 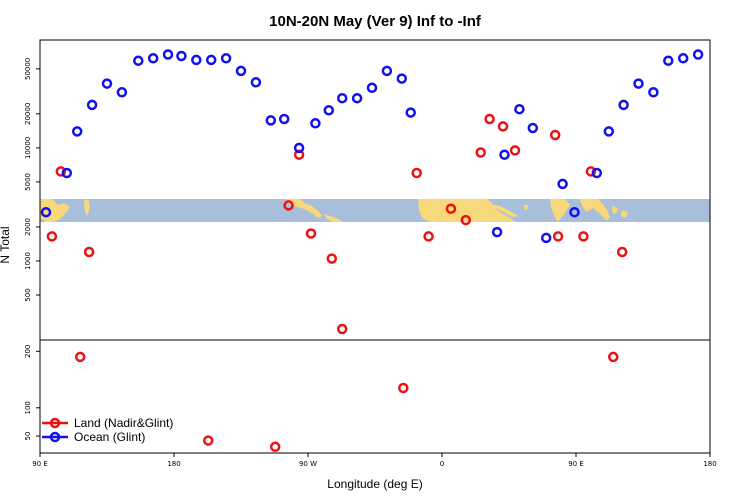 What do you see at coordinates (374, 460) in the screenshot?
I see `x-axis: 90 E 180 90 W 0 90 E 180` at bounding box center [374, 460].